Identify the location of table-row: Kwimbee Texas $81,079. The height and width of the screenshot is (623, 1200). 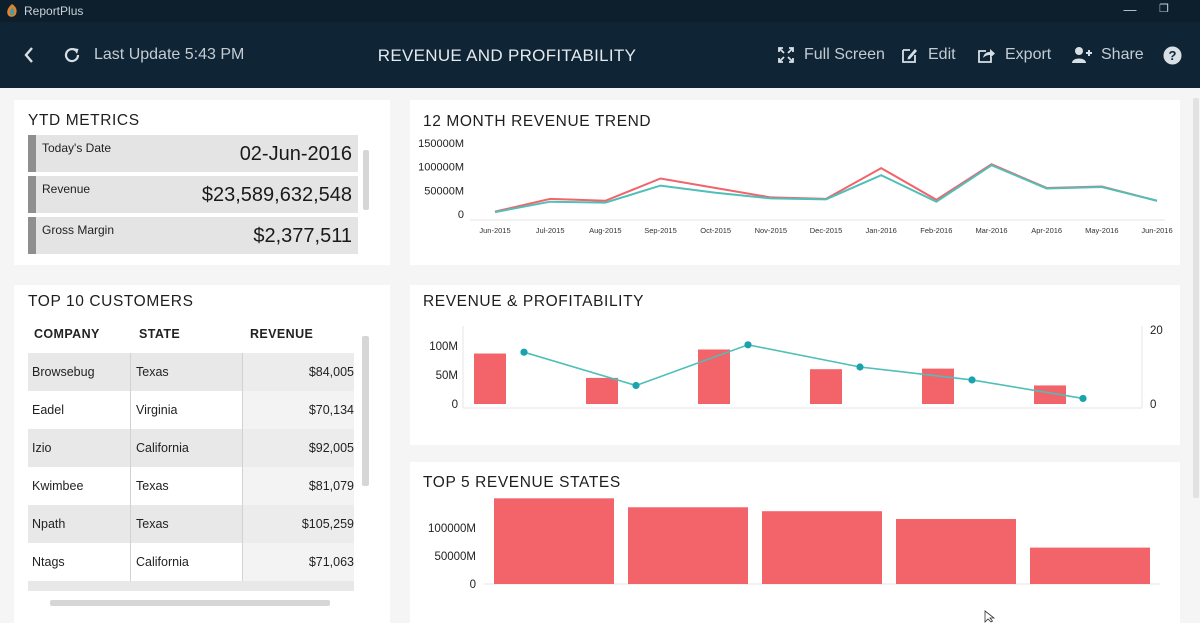
(191, 486).